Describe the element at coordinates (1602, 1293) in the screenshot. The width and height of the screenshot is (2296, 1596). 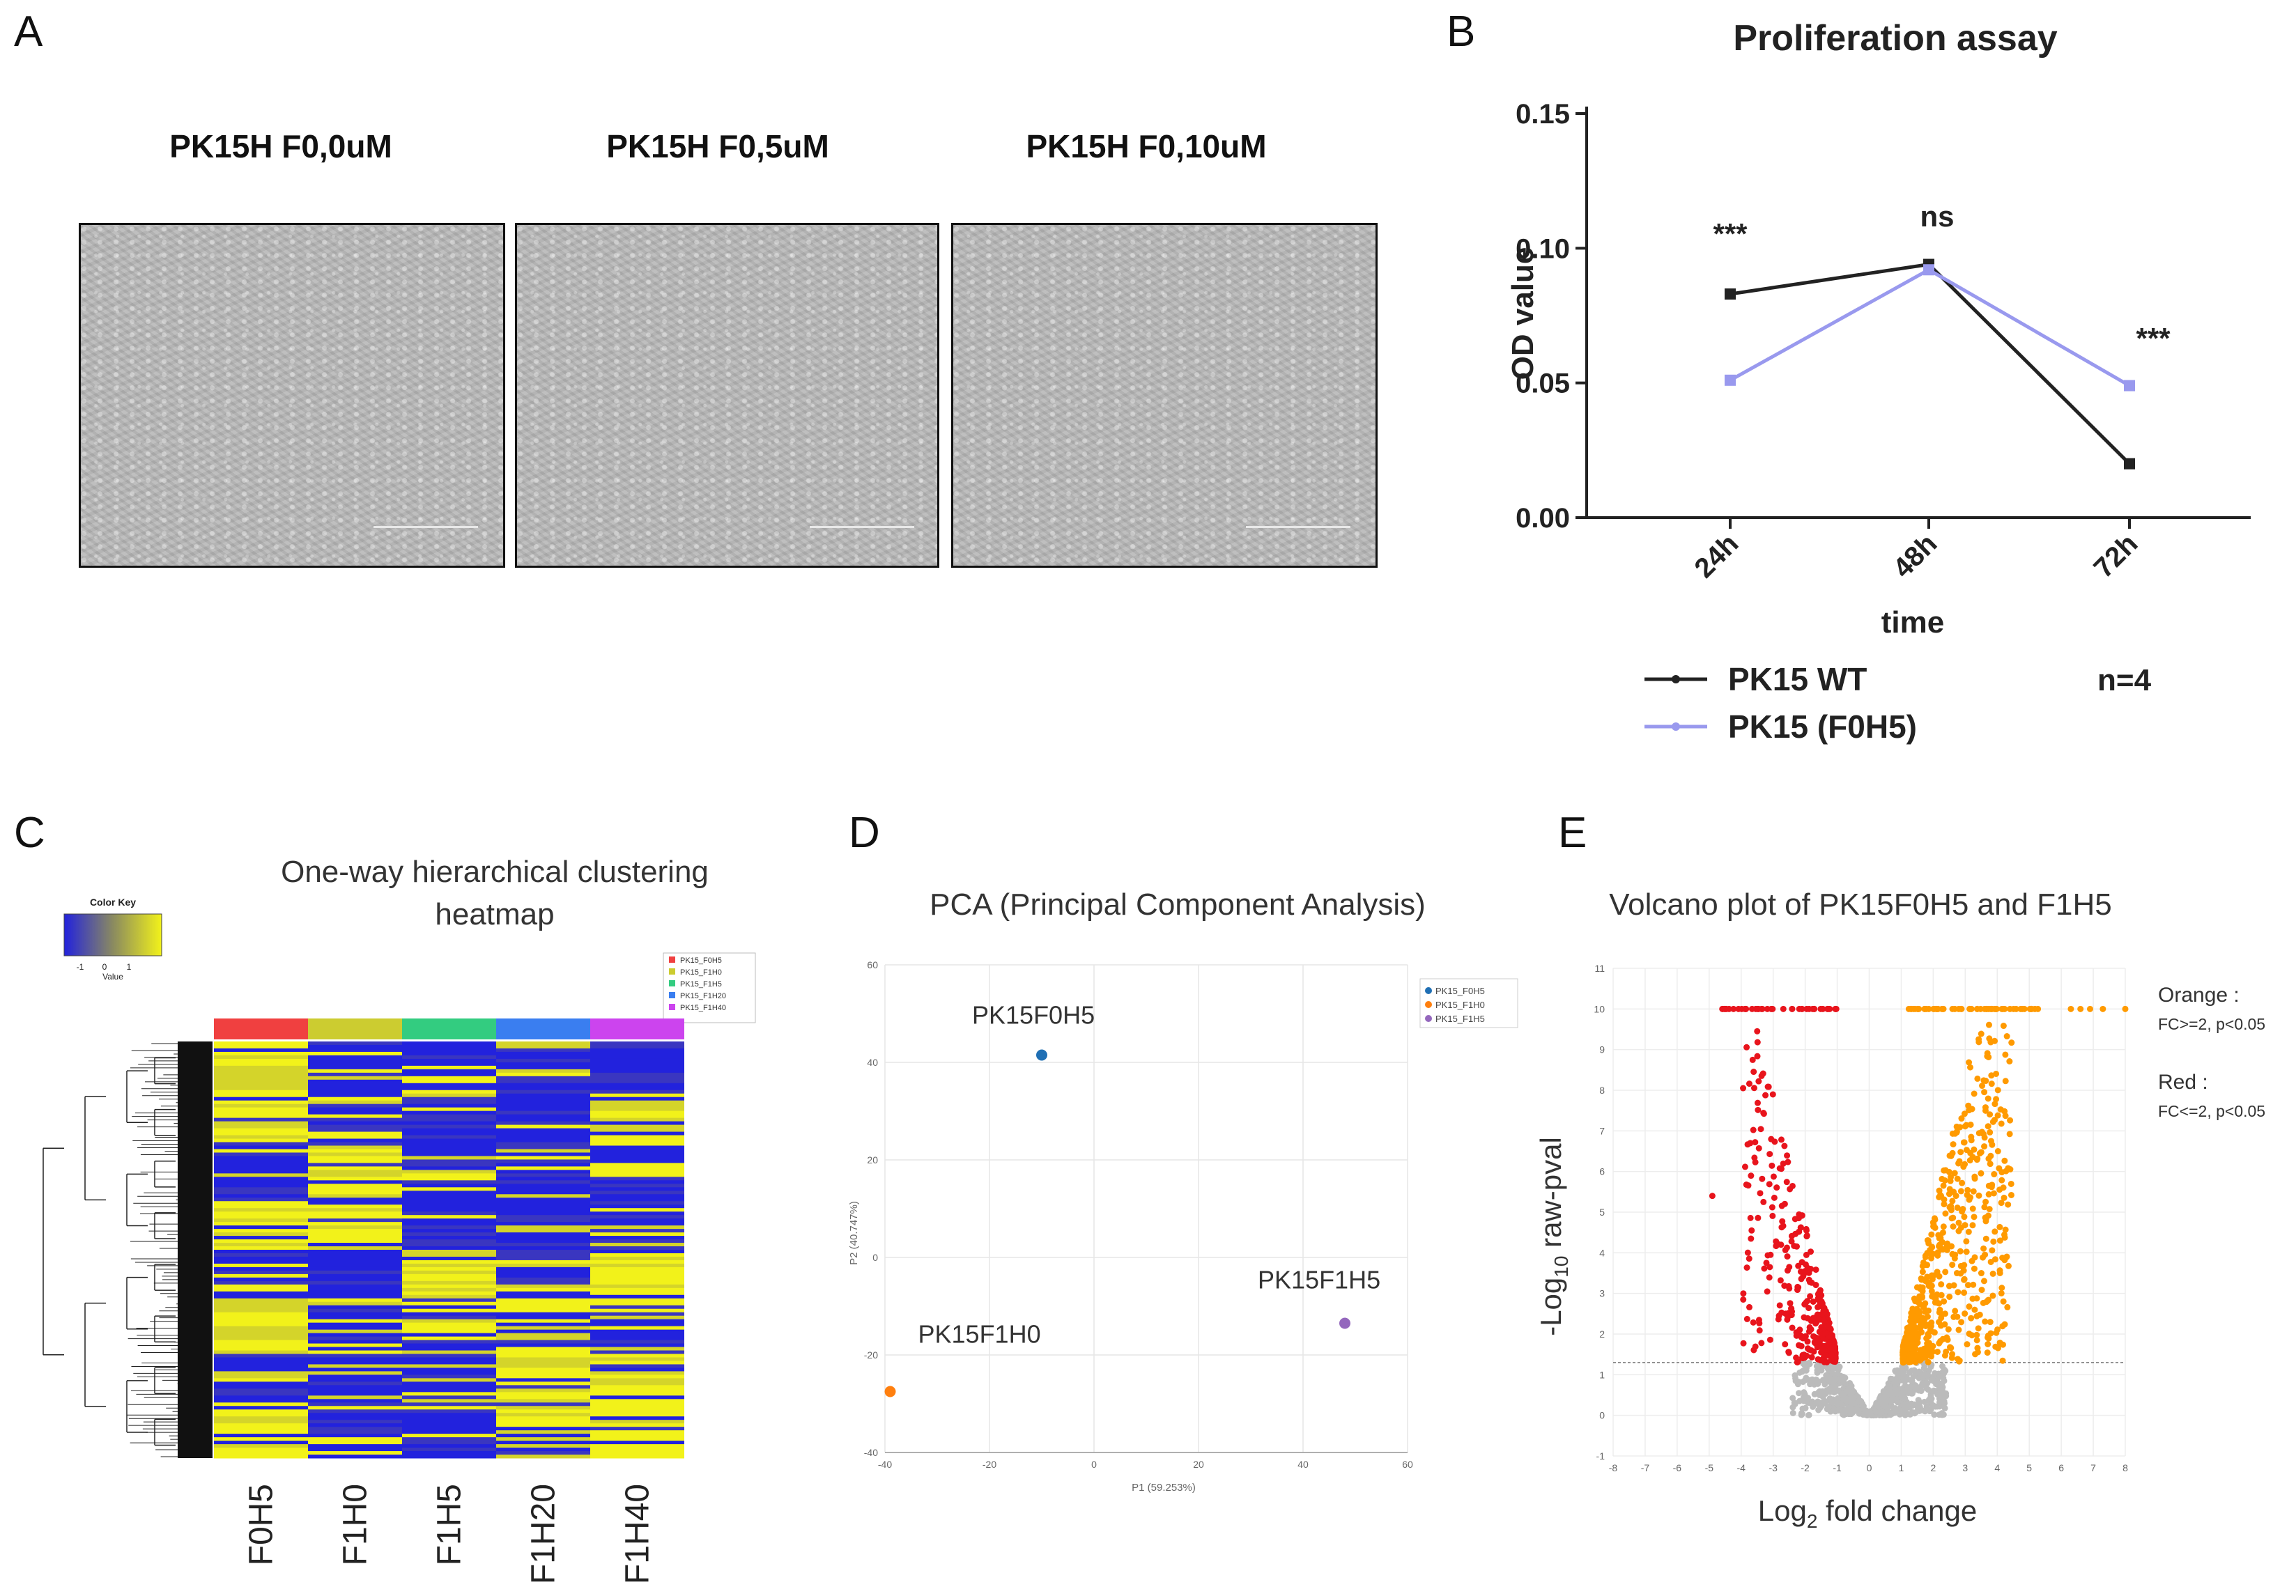
I see `y-tick-label: 3` at that location.